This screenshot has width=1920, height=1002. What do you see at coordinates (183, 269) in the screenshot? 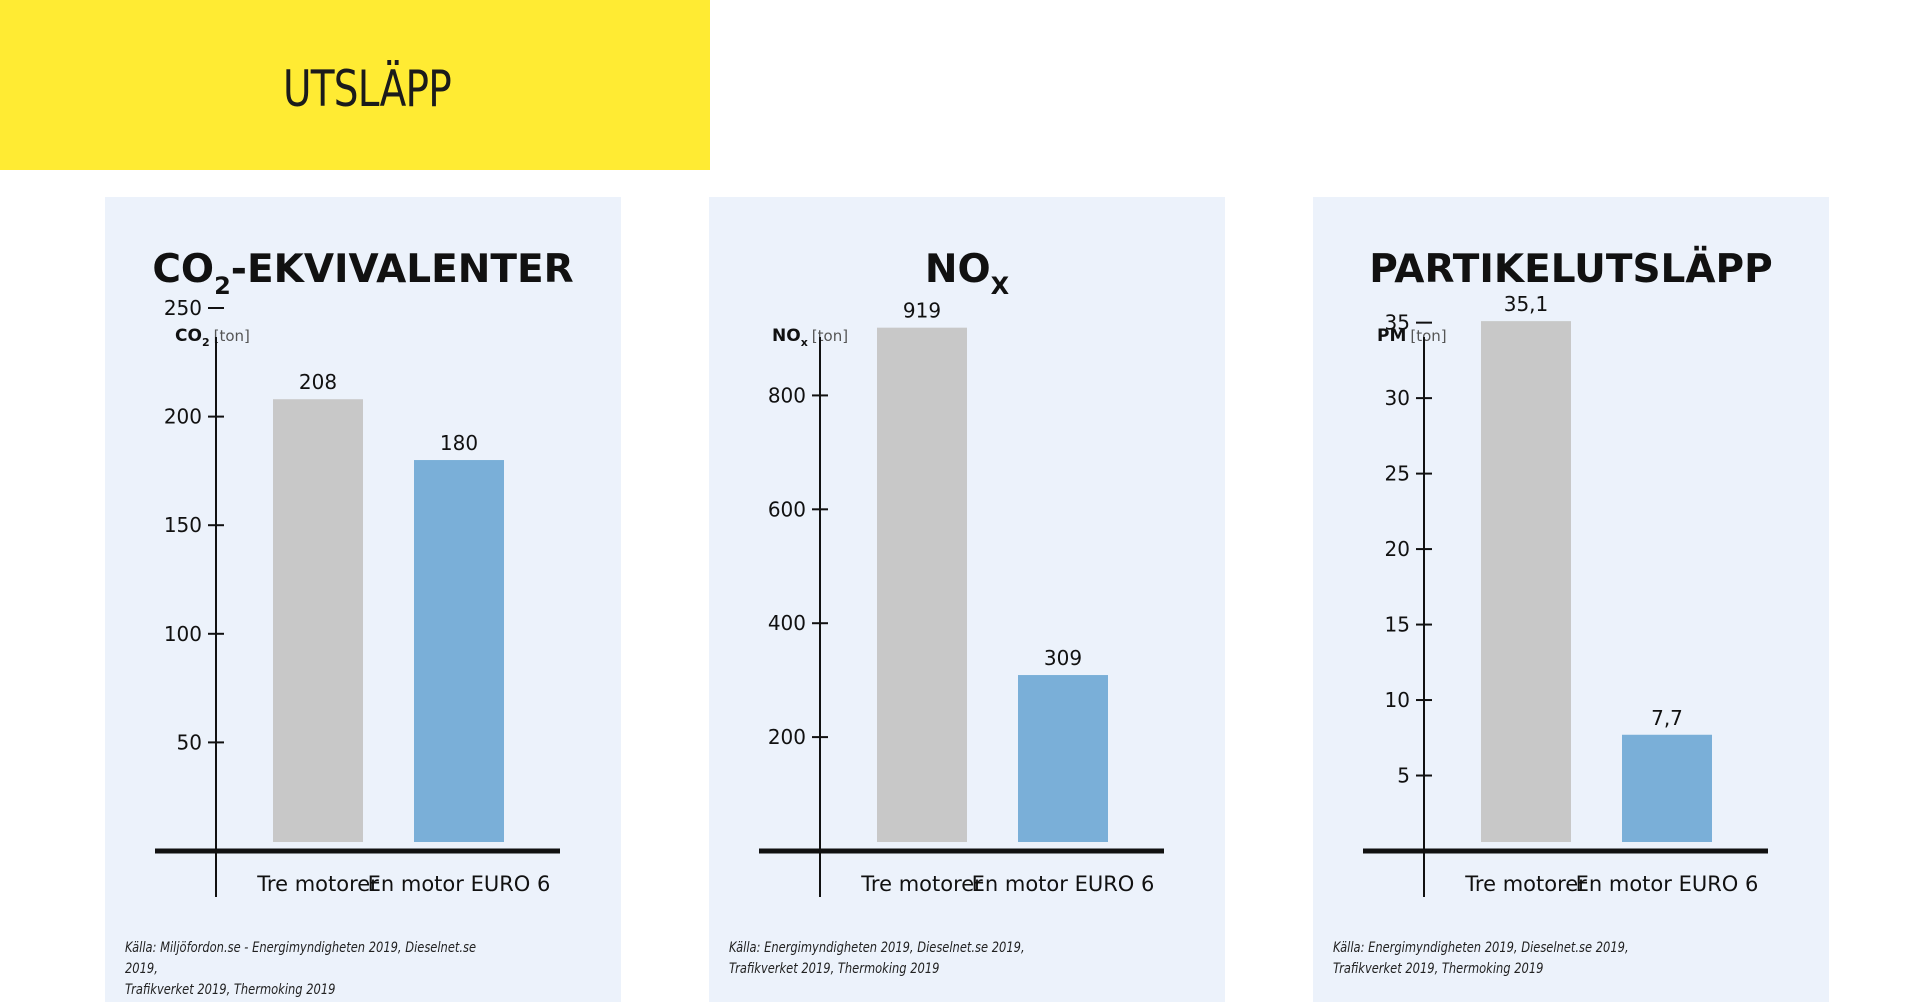
I see `chart-title-main: CO` at bounding box center [183, 269].